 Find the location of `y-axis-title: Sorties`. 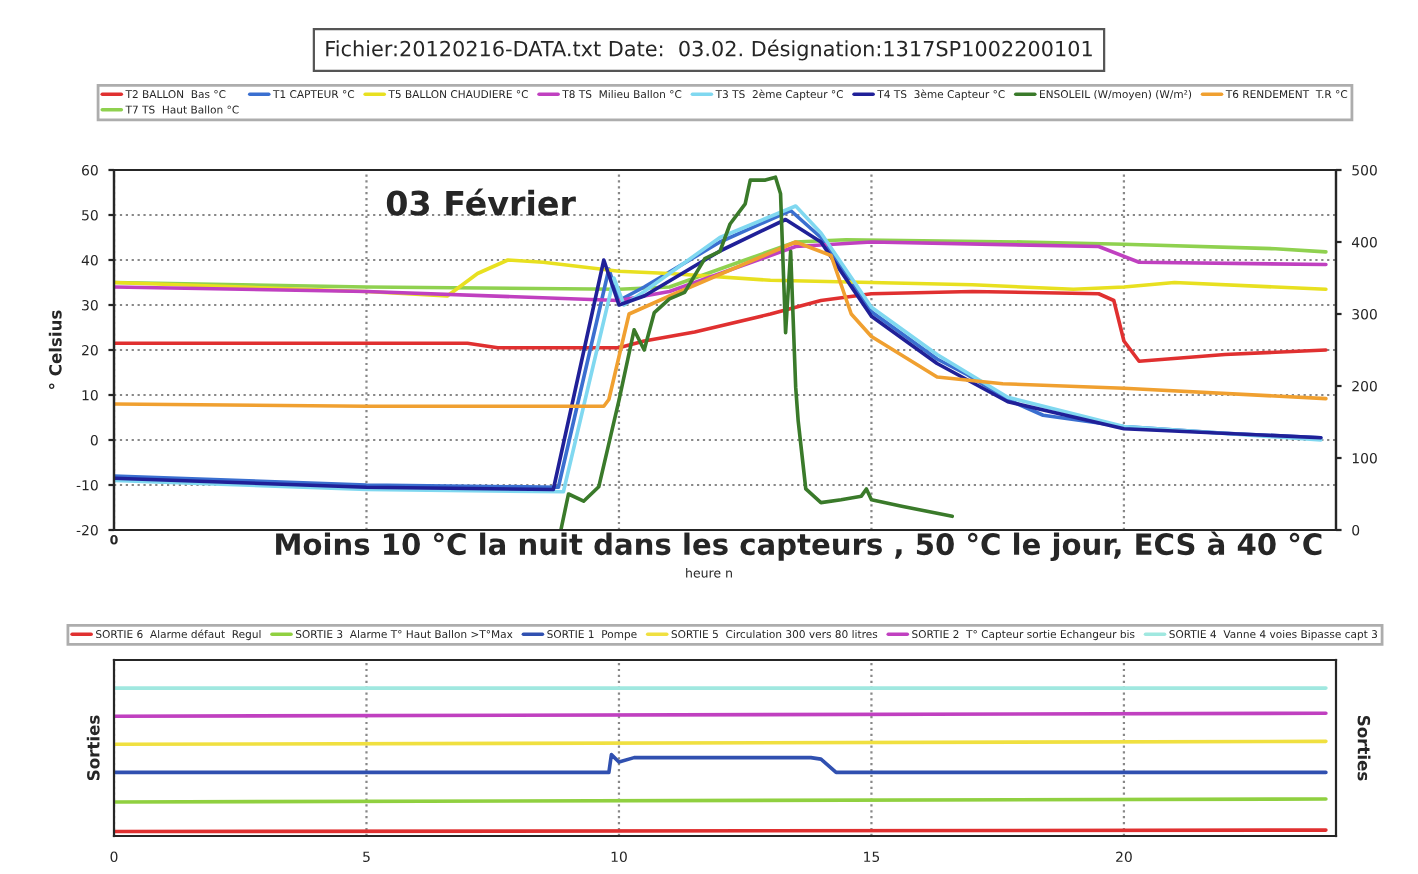

y-axis-title: Sorties is located at coordinates (93, 748).